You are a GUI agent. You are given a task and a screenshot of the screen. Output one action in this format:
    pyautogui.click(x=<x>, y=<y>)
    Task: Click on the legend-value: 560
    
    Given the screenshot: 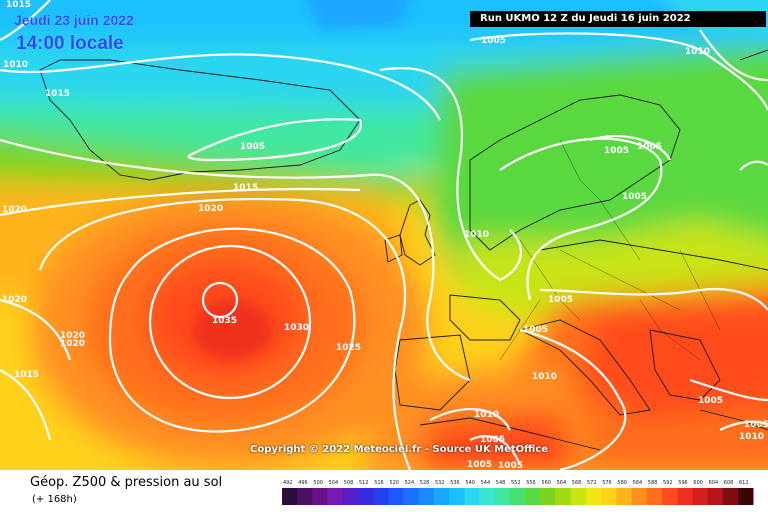 What is the action you would take?
    pyautogui.click(x=546, y=483)
    